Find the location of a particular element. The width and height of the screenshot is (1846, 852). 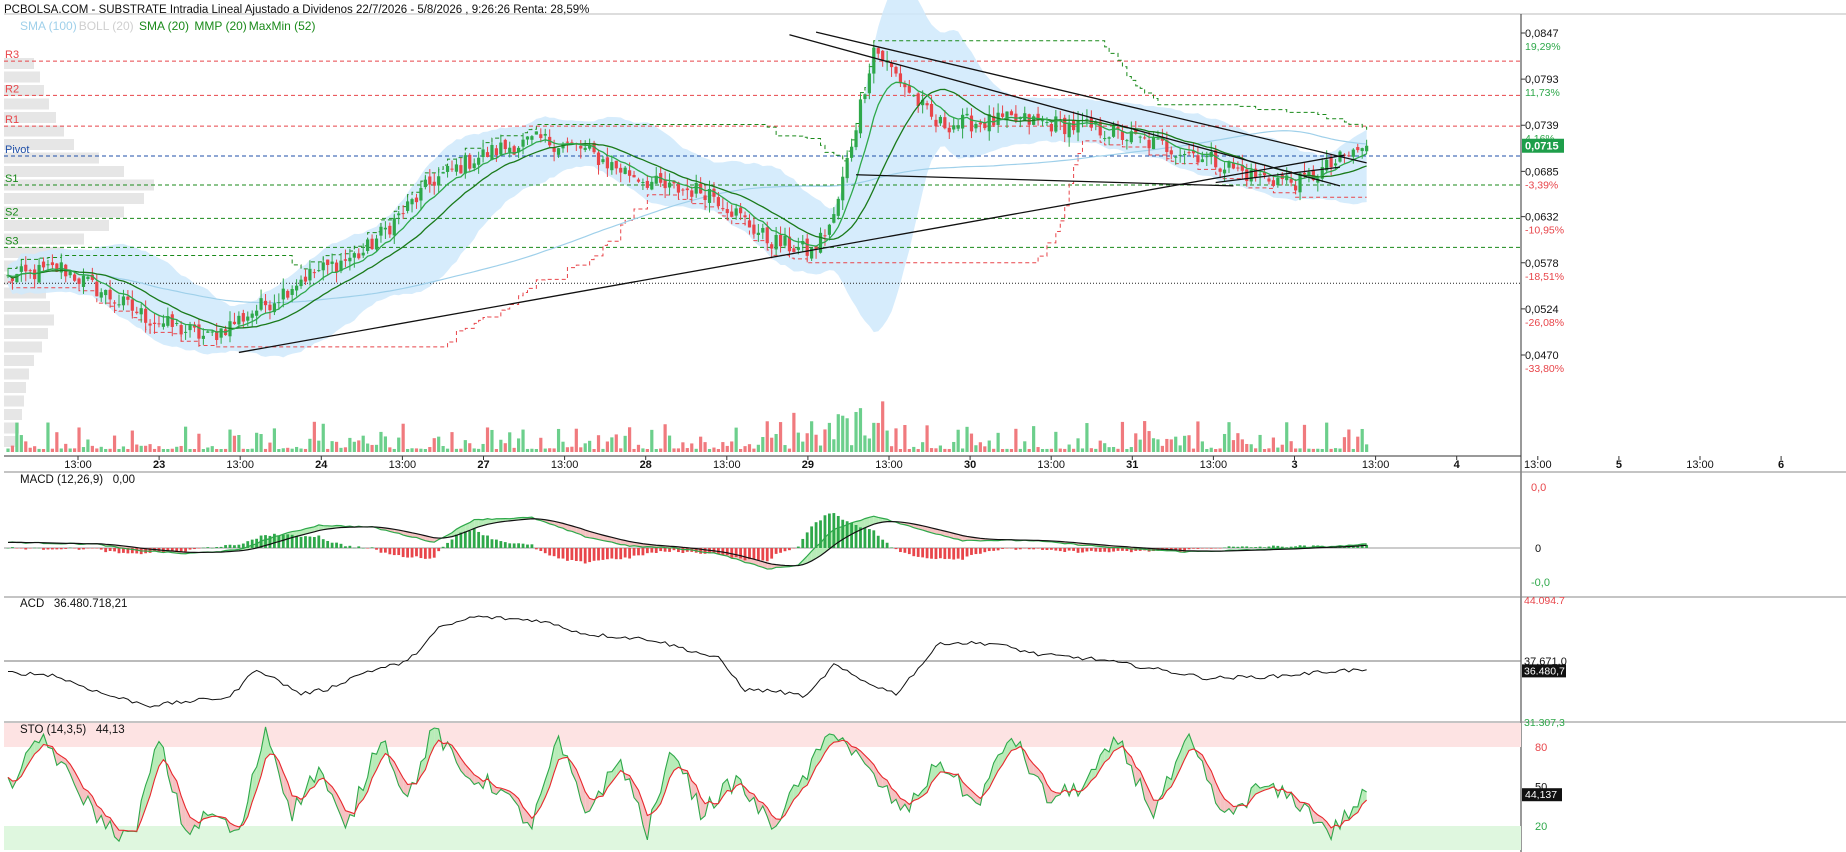

pivot-label-pivot: Pivot is located at coordinates (17, 150).